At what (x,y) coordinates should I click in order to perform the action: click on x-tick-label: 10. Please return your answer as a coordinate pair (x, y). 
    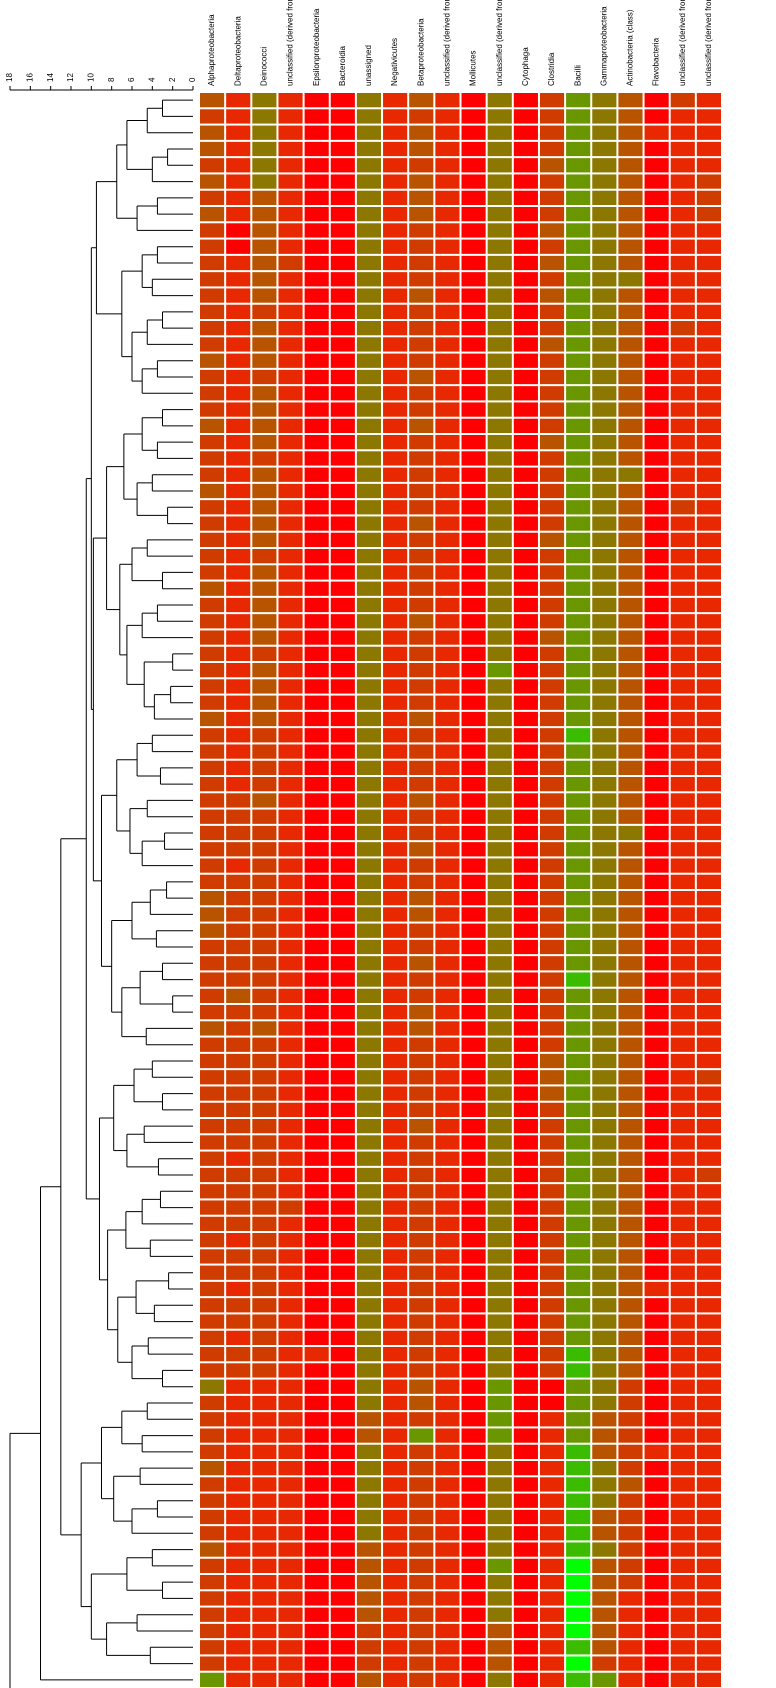
    Looking at the image, I should click on (90, 77).